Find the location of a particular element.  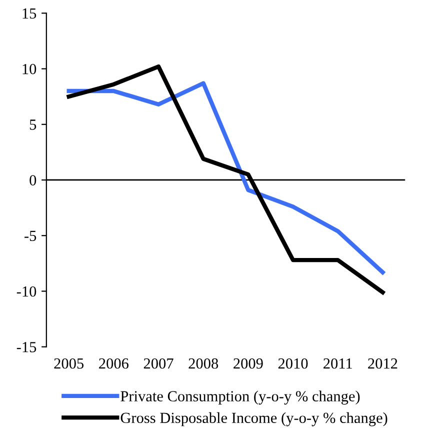

y-tick-label: -15 is located at coordinates (26, 347).